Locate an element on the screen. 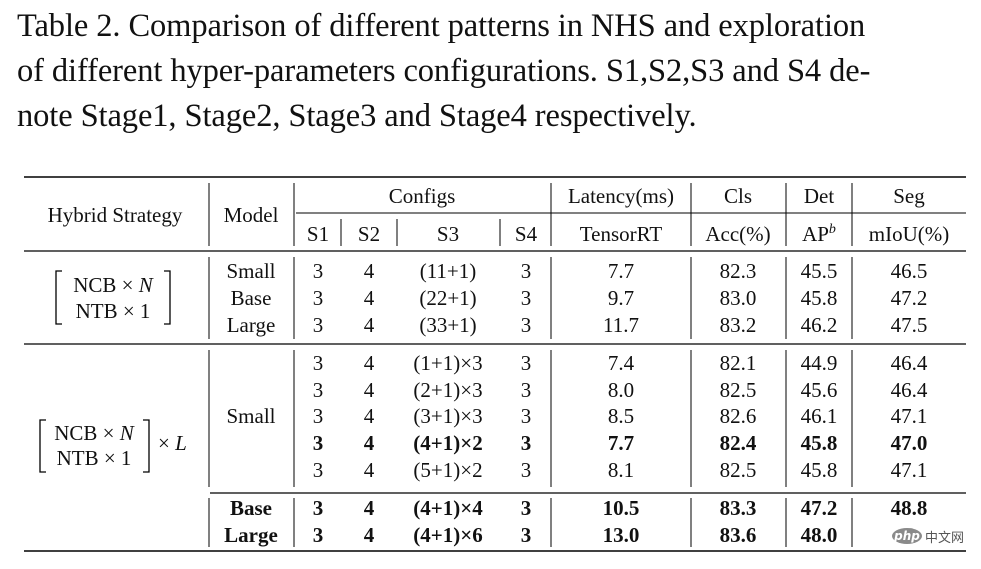 Image resolution: width=981 pixels, height=569 pixels. watermark-text: 中文网 is located at coordinates (945, 538).